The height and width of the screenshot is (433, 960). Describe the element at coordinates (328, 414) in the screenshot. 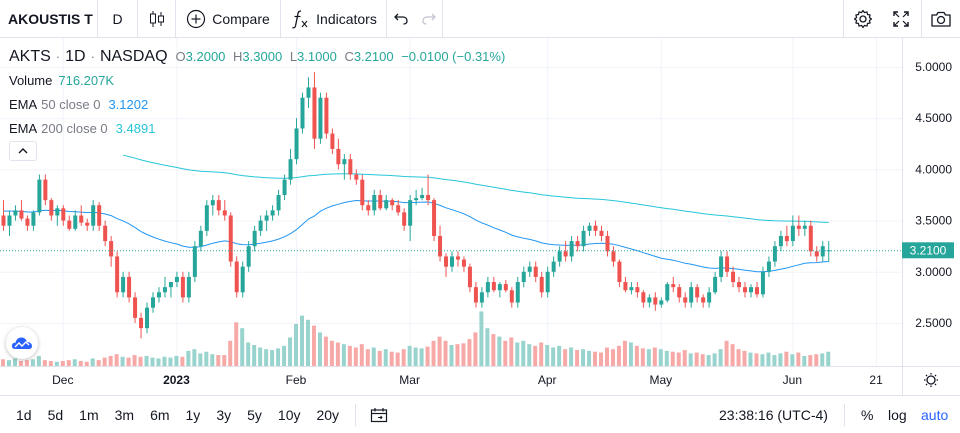

I see `range-button-20y: 20y` at that location.